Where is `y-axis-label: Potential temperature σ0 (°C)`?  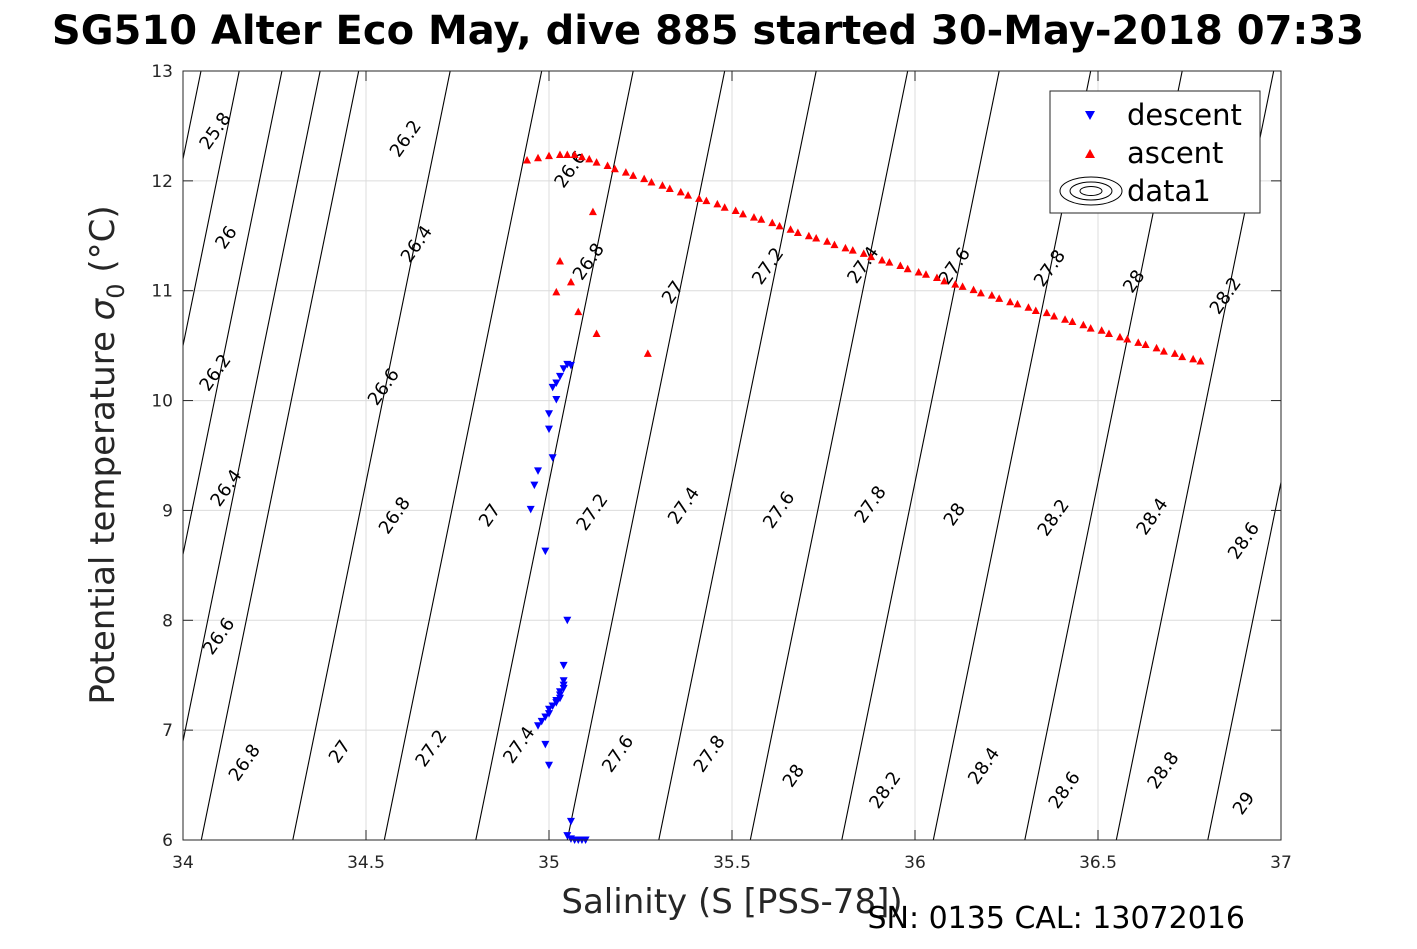
y-axis-label: Potential temperature σ0 (°C) is located at coordinates (106, 454).